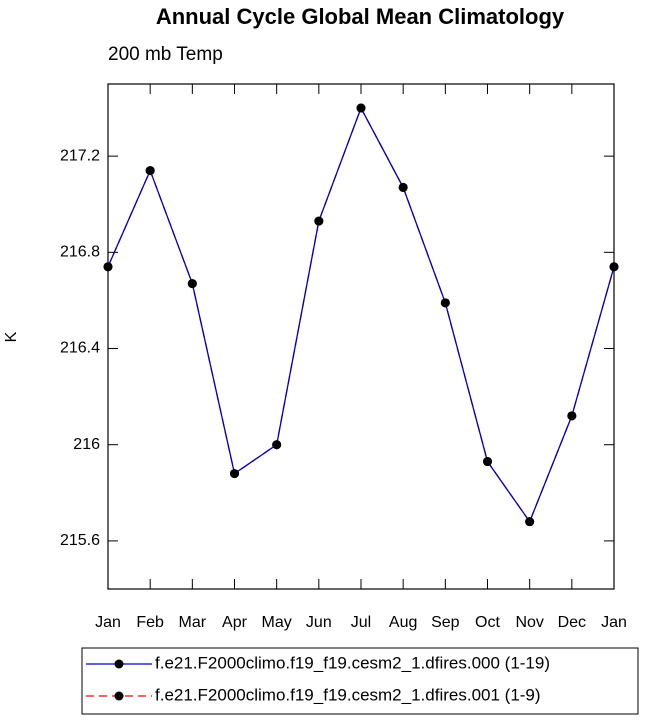  I want to click on x-tick-label: Nov, so click(529, 622).